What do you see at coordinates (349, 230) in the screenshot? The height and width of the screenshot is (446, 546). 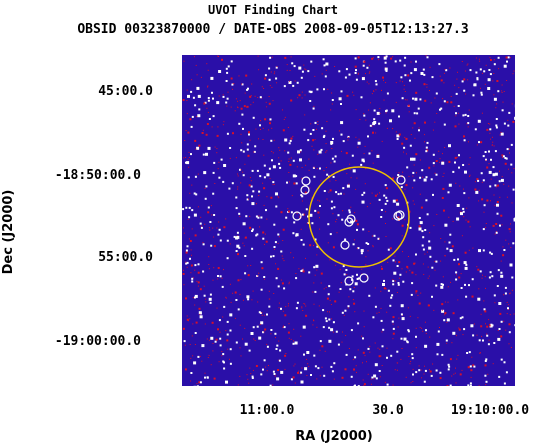 I see `source-markers` at bounding box center [349, 230].